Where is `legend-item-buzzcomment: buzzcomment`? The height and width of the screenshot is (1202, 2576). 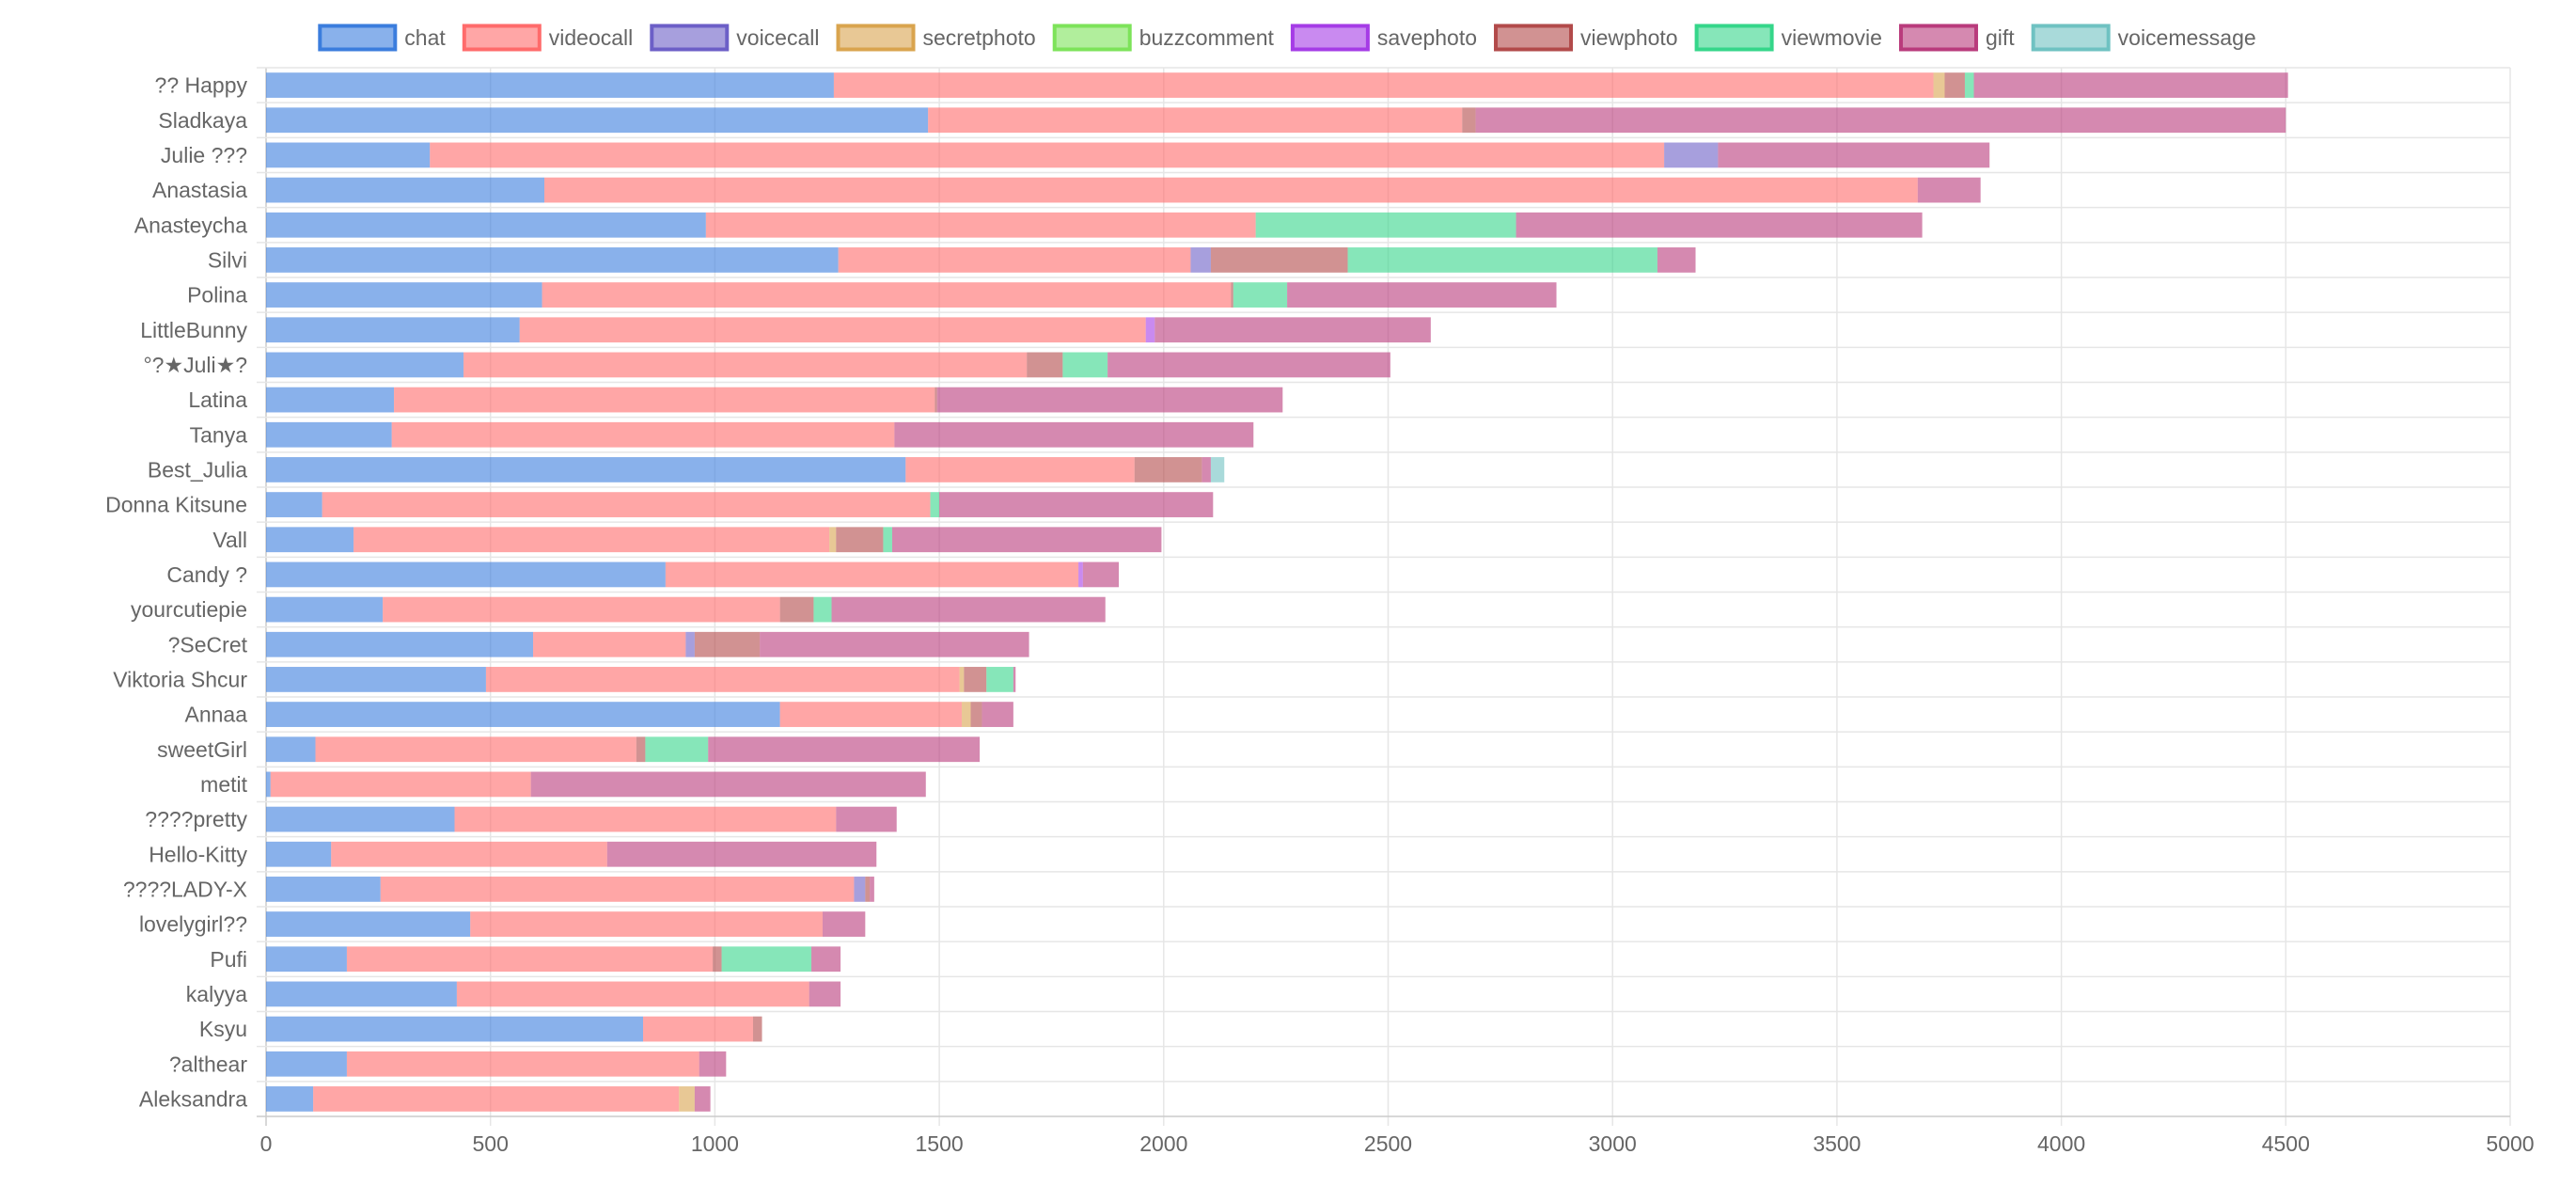 legend-item-buzzcomment: buzzcomment is located at coordinates (1163, 38).